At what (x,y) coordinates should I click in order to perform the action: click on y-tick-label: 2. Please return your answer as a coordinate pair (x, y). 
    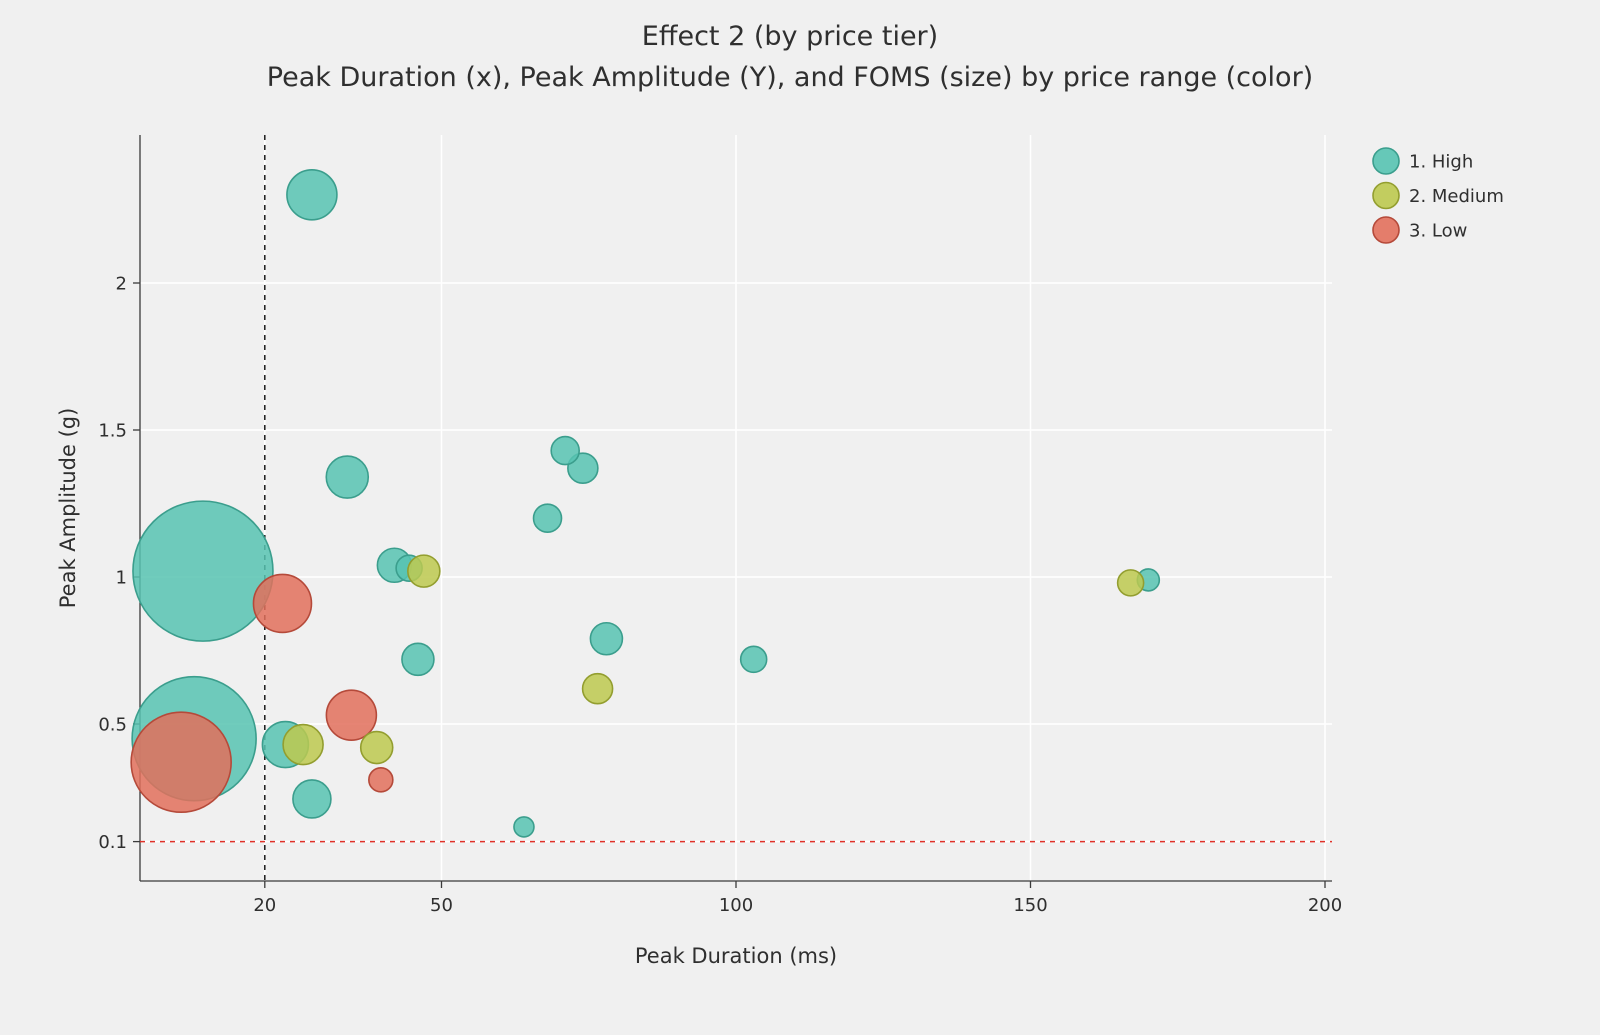
    Looking at the image, I should click on (121, 283).